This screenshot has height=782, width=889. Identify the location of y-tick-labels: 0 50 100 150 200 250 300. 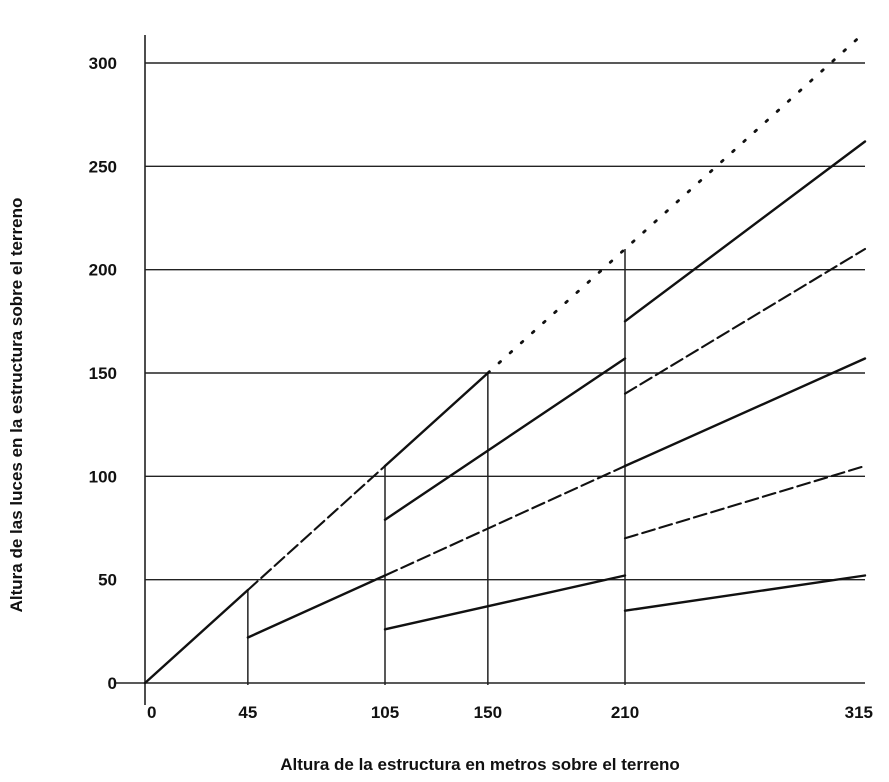
(103, 373).